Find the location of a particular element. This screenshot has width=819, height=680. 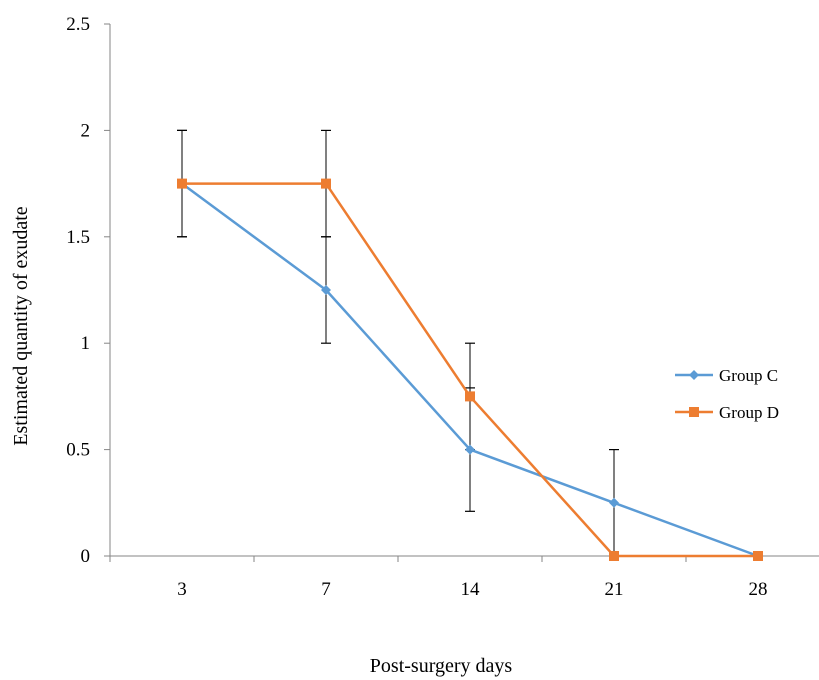

legend-item: Group C is located at coordinates (726, 375).